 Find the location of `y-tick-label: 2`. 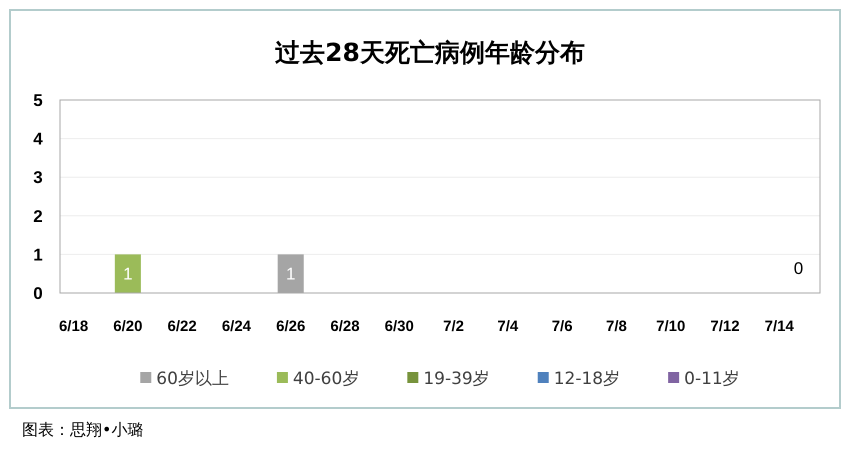

y-tick-label: 2 is located at coordinates (38, 216).